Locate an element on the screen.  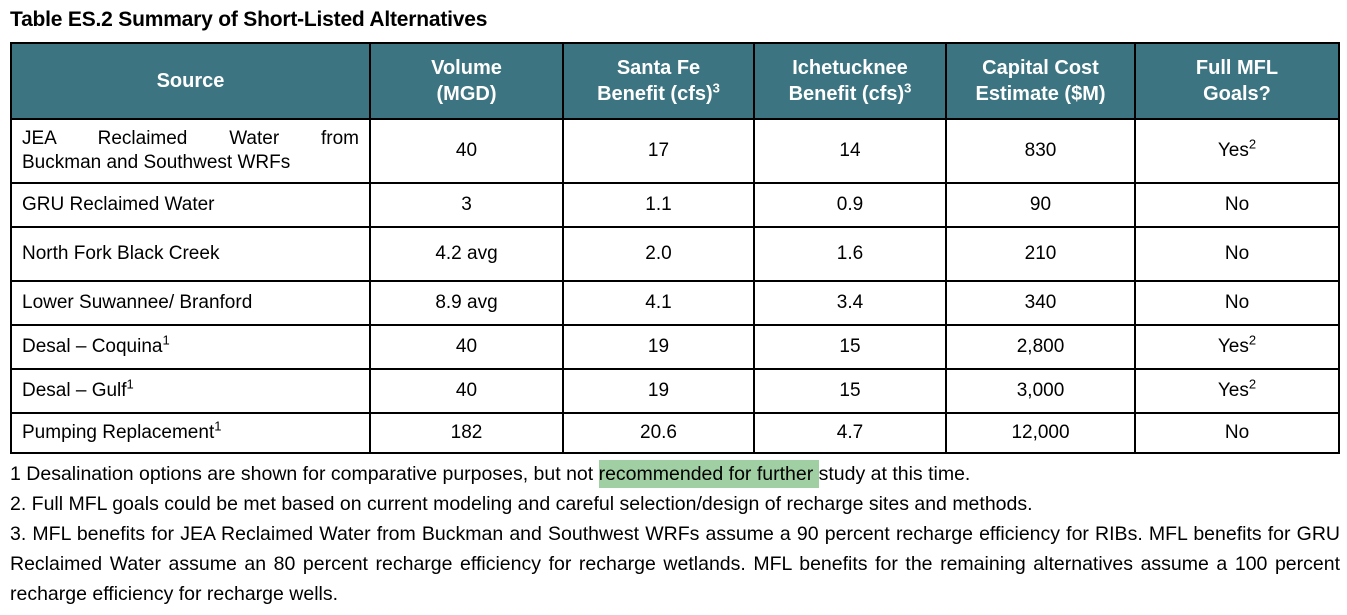
capital-cost-cell: 210 is located at coordinates (1040, 254).